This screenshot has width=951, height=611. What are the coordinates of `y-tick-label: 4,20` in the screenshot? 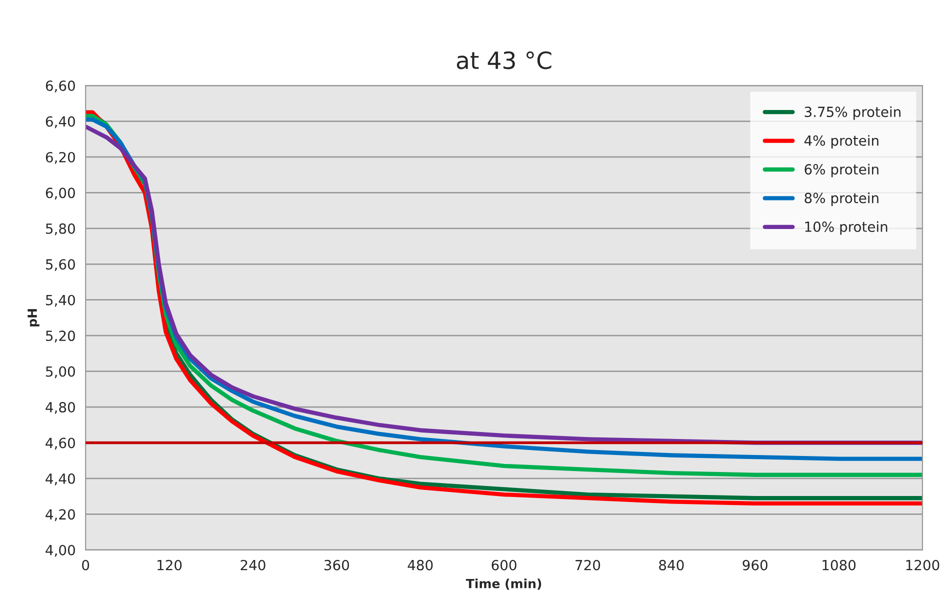 It's located at (60, 515).